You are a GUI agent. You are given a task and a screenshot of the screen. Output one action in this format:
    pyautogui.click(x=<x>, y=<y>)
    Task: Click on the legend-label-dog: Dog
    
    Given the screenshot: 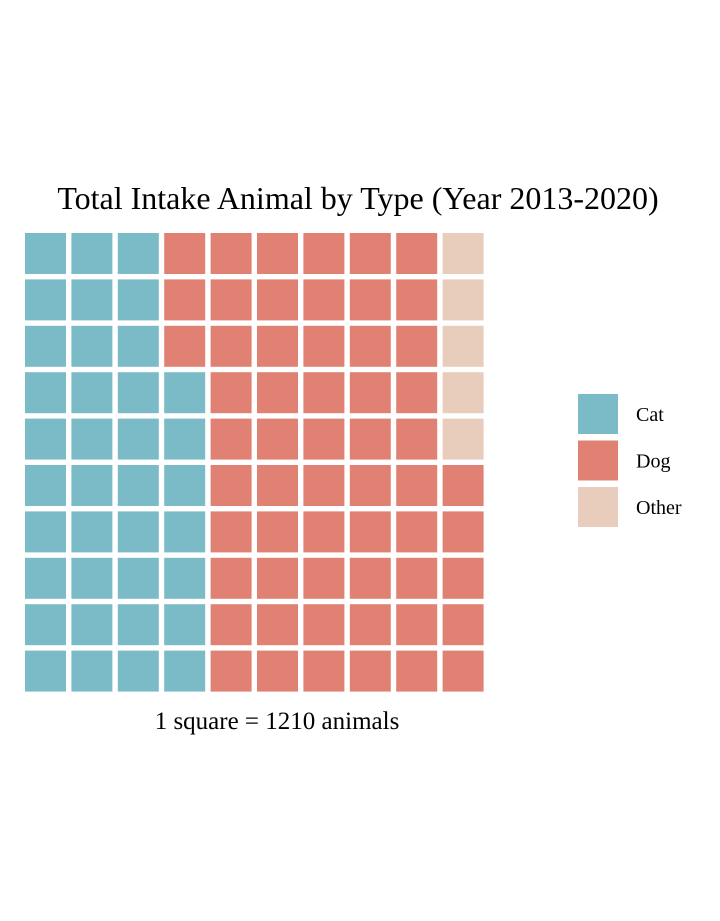 What is the action you would take?
    pyautogui.click(x=653, y=462)
    